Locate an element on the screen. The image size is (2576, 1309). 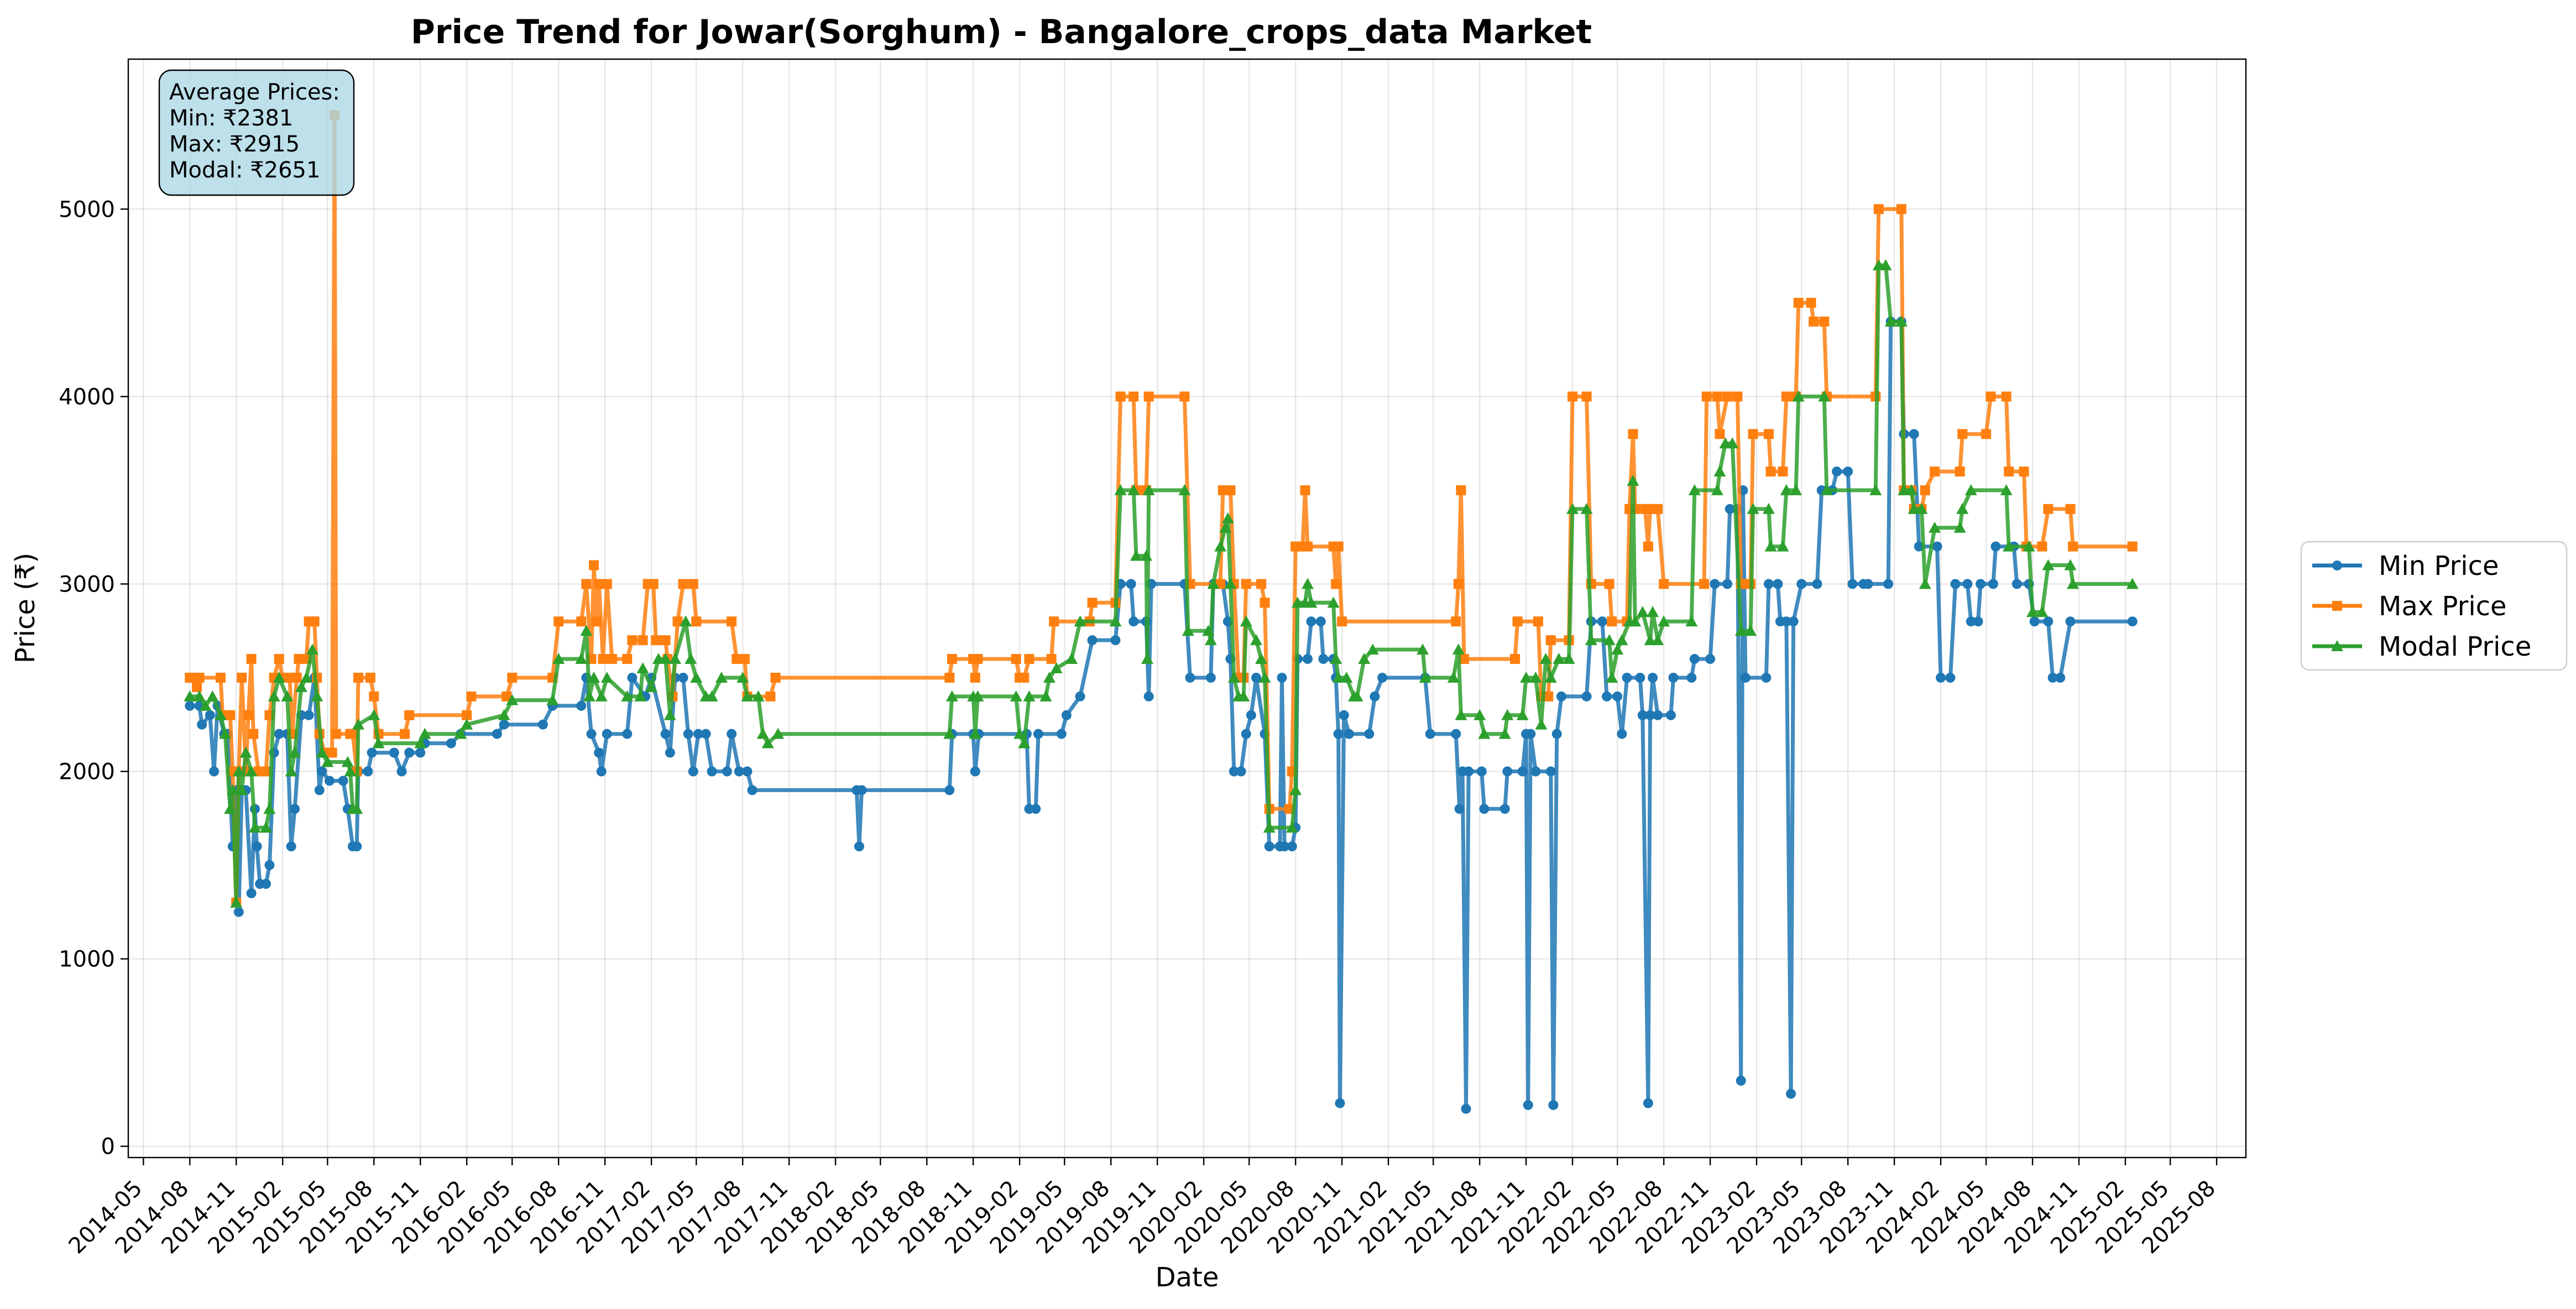
y-tick-label: 0 is located at coordinates (108, 1147).